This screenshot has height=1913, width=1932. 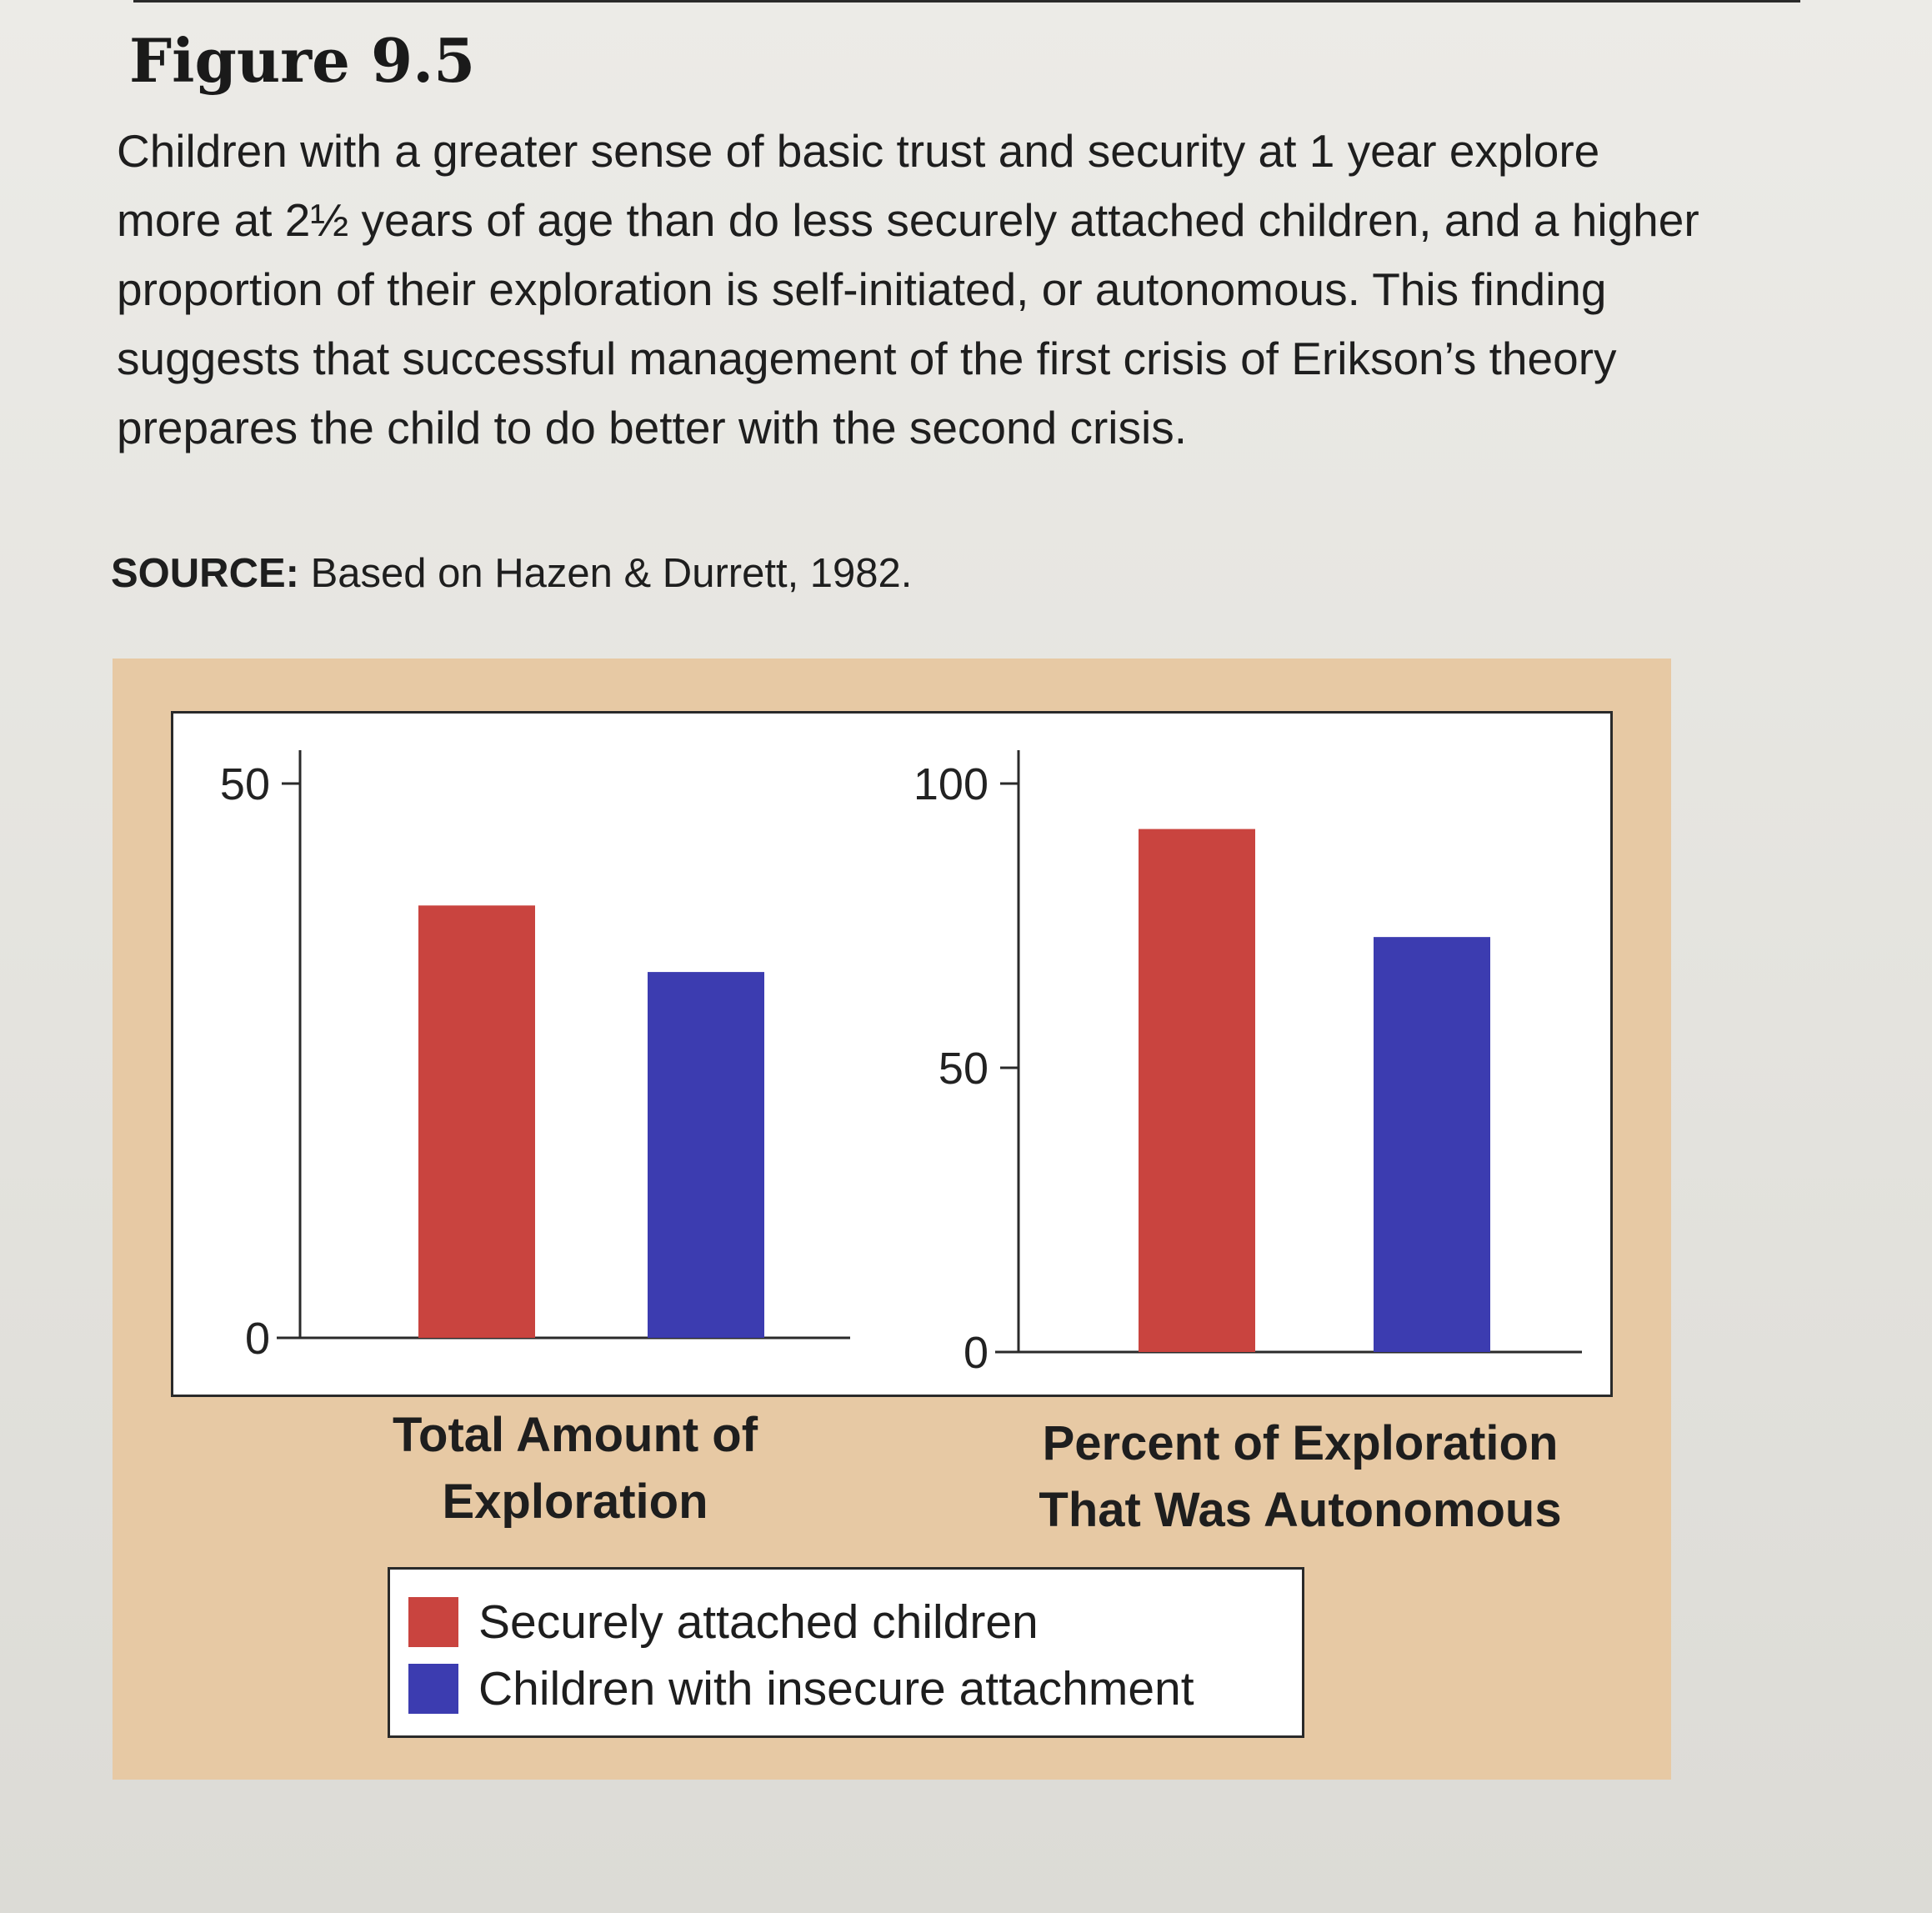 What do you see at coordinates (575, 1468) in the screenshot?
I see `chart1-category-label: Total Amount of Exploration` at bounding box center [575, 1468].